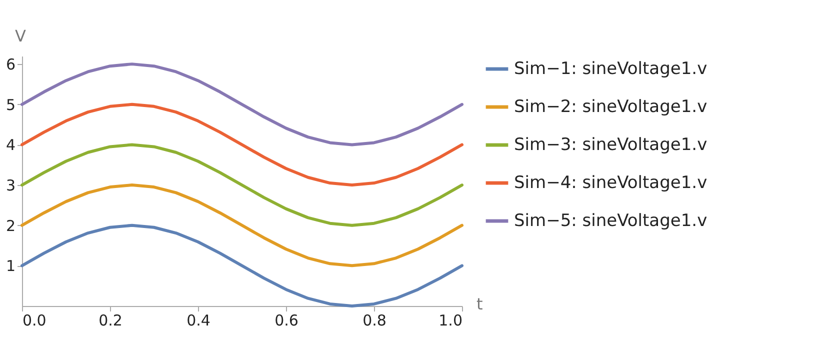  Describe the element at coordinates (611, 183) in the screenshot. I see `legend-label: Sim−4: sineVoltage1.v` at that location.